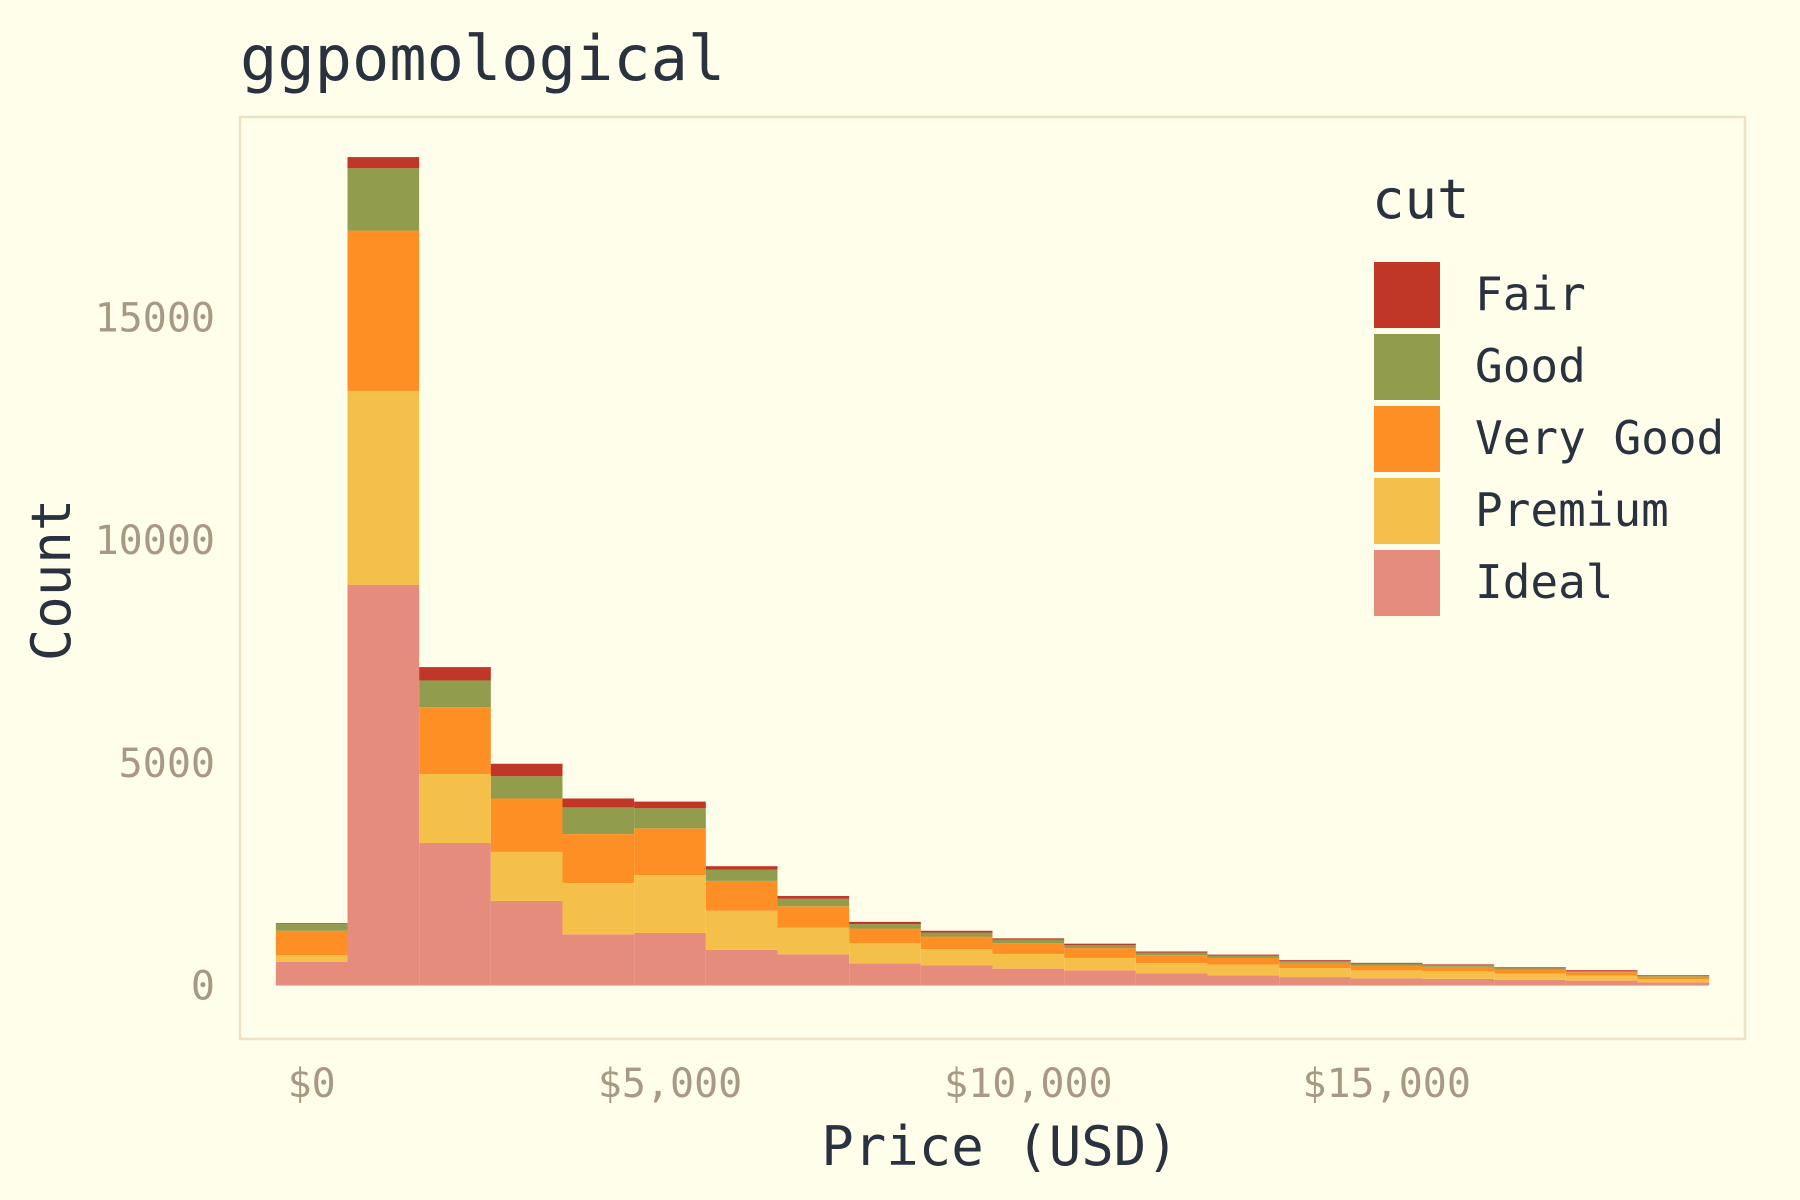 Image resolution: width=1800 pixels, height=1200 pixels. Describe the element at coordinates (155, 652) in the screenshot. I see `y-axis-ticks: 0 5000 10000 15000` at that location.